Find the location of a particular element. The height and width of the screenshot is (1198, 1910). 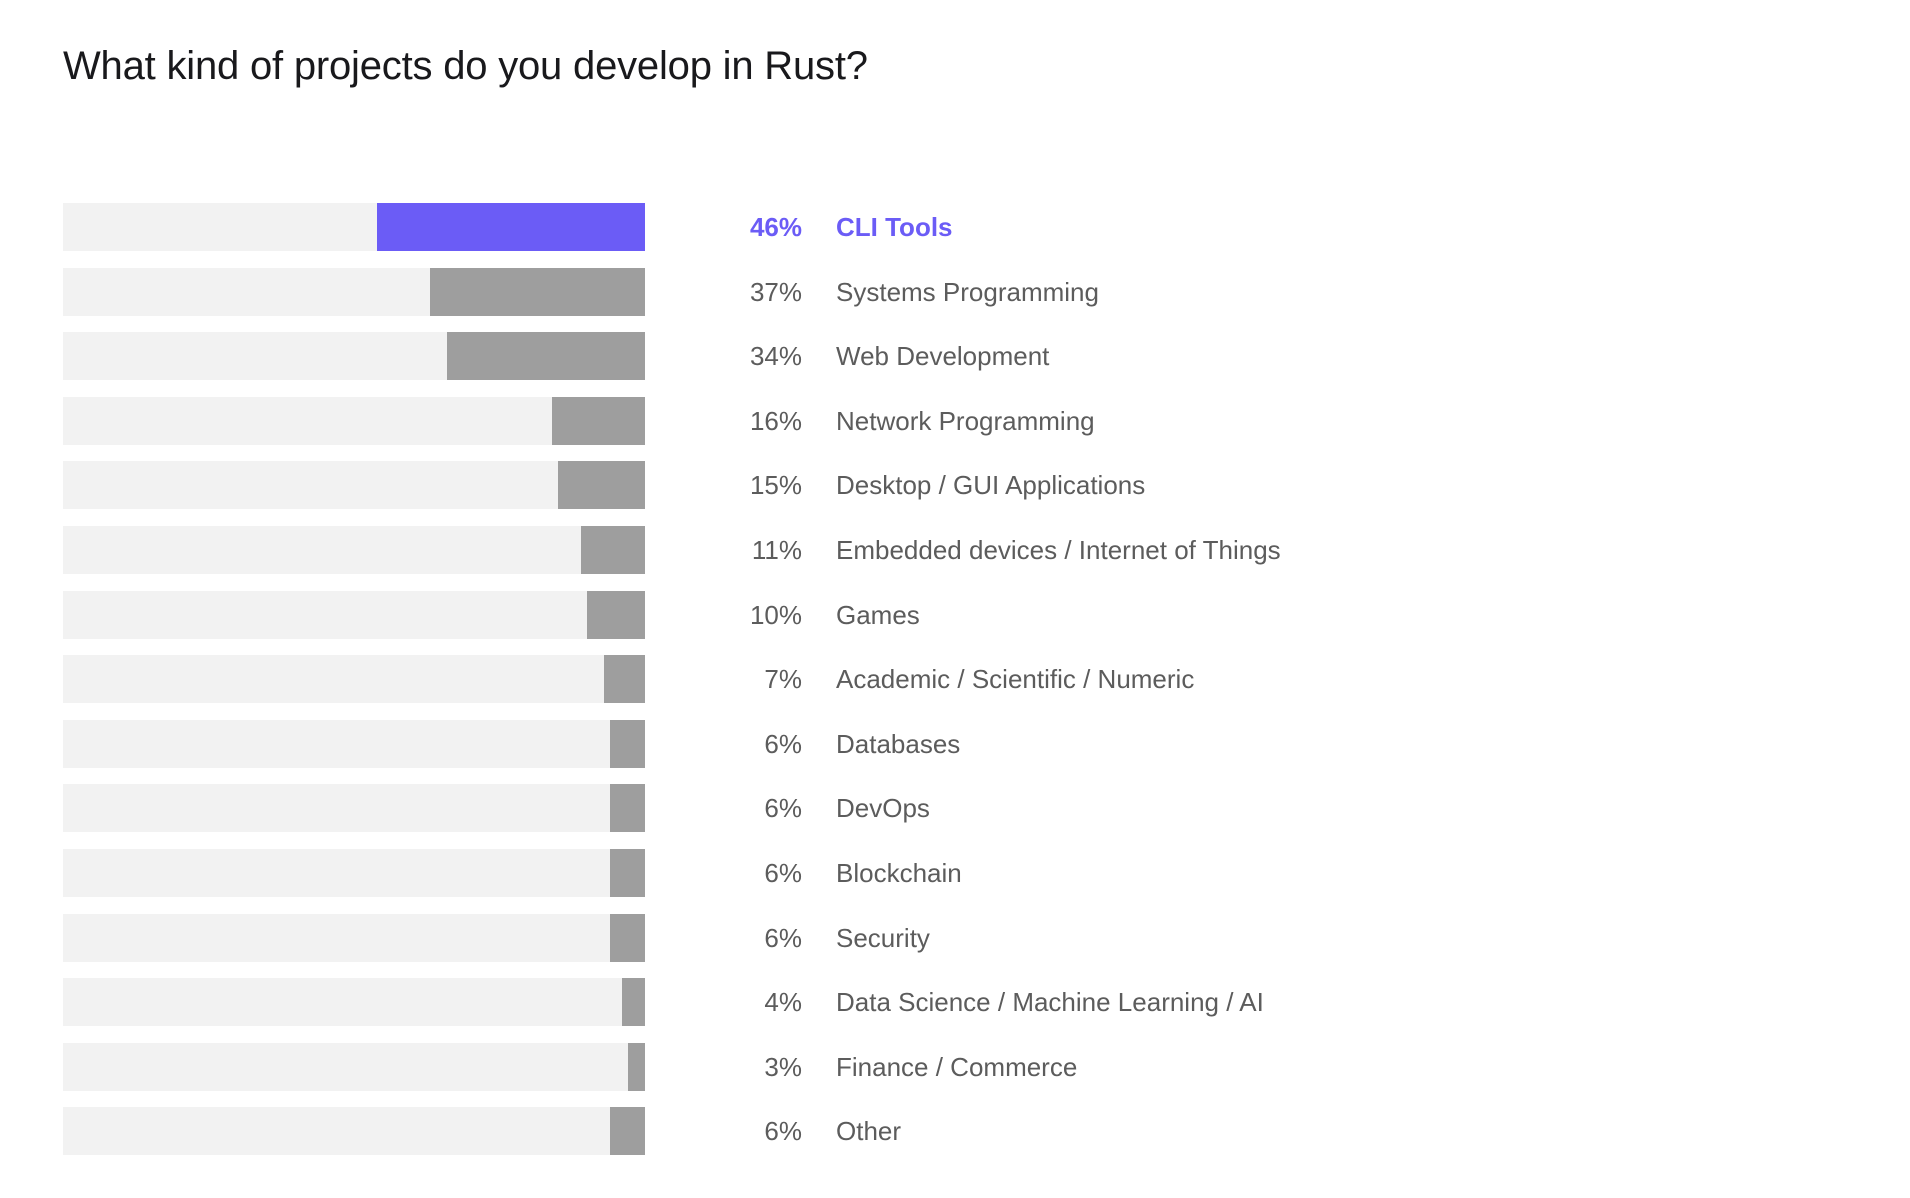

bar-row: 16% Network Programming is located at coordinates (963, 420).